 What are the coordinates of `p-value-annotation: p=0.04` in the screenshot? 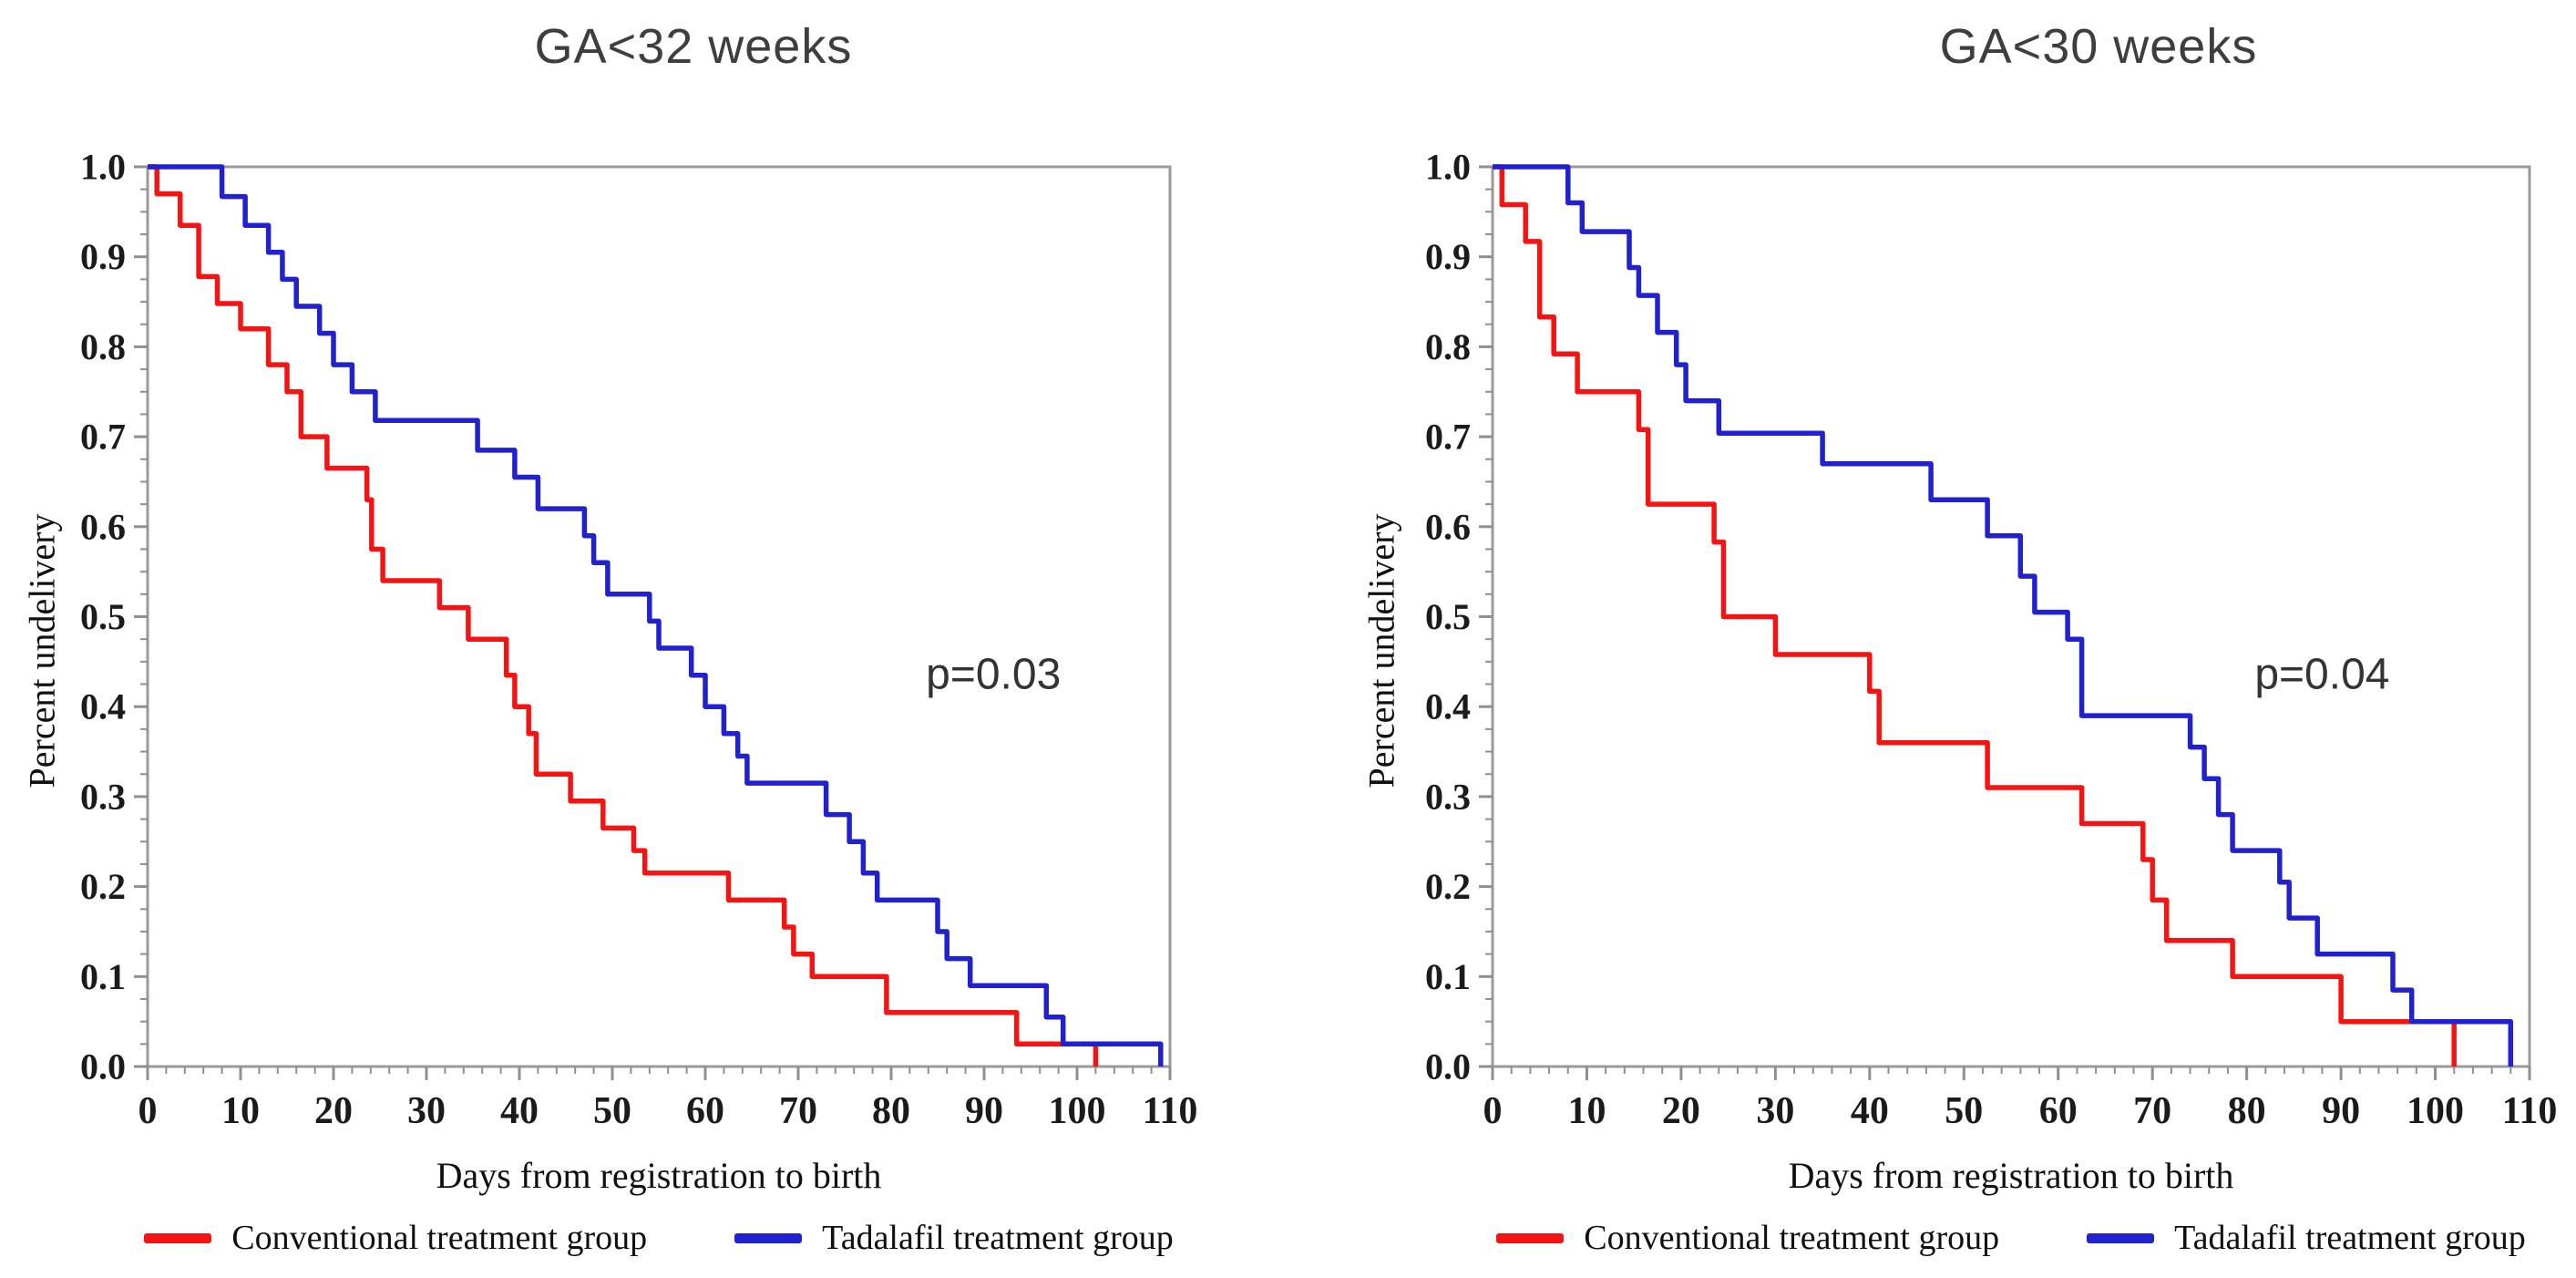 It's located at (2321, 674).